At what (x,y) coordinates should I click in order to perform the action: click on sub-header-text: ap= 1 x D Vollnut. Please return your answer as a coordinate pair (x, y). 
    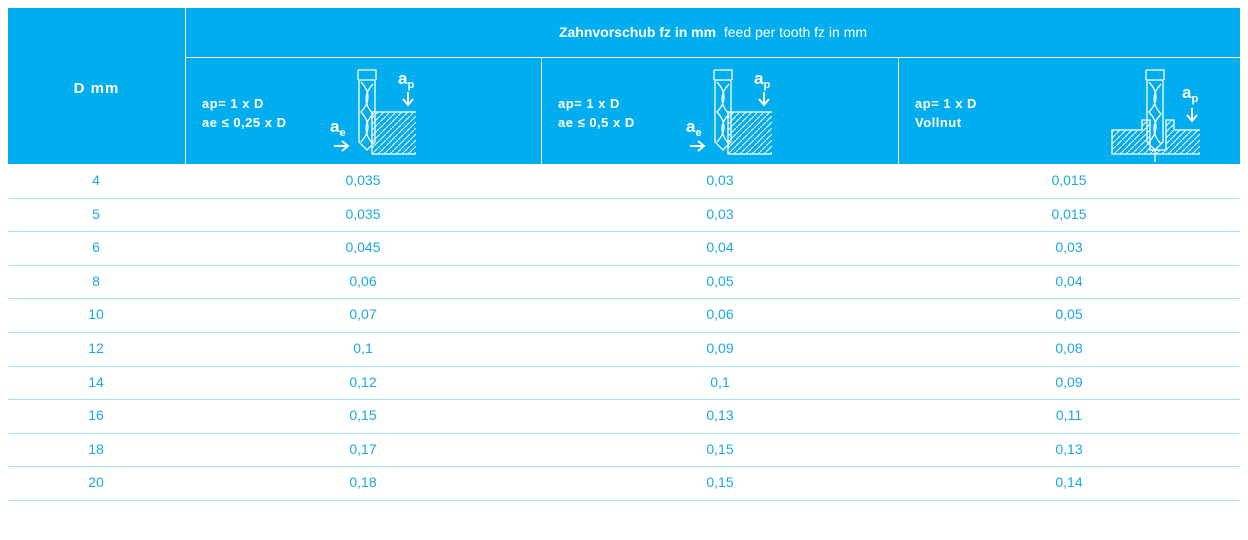
    Looking at the image, I should click on (946, 113).